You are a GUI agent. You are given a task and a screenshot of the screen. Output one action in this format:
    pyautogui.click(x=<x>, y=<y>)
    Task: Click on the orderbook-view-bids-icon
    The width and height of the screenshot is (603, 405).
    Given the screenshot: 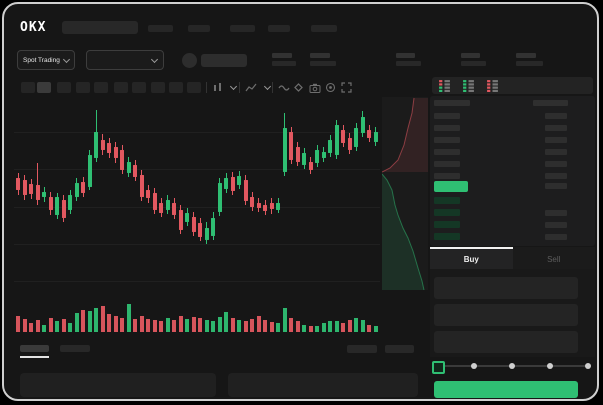 What is the action you would take?
    pyautogui.click(x=468, y=85)
    